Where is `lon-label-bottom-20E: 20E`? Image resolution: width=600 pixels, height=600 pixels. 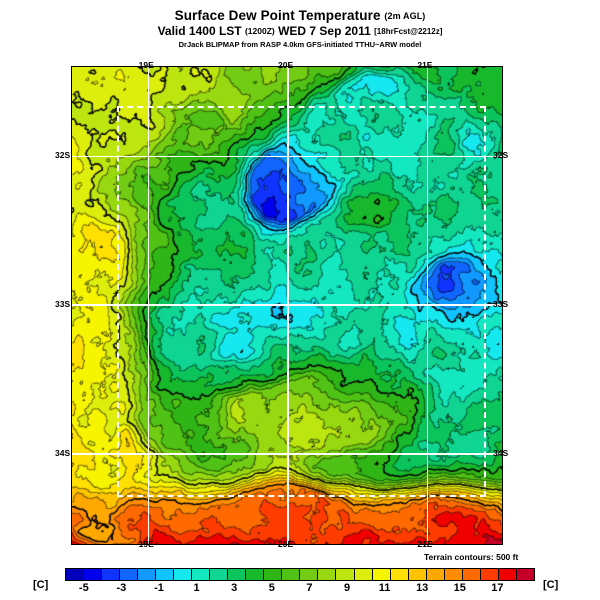
lon-label-bottom-20E: 20E is located at coordinates (286, 544).